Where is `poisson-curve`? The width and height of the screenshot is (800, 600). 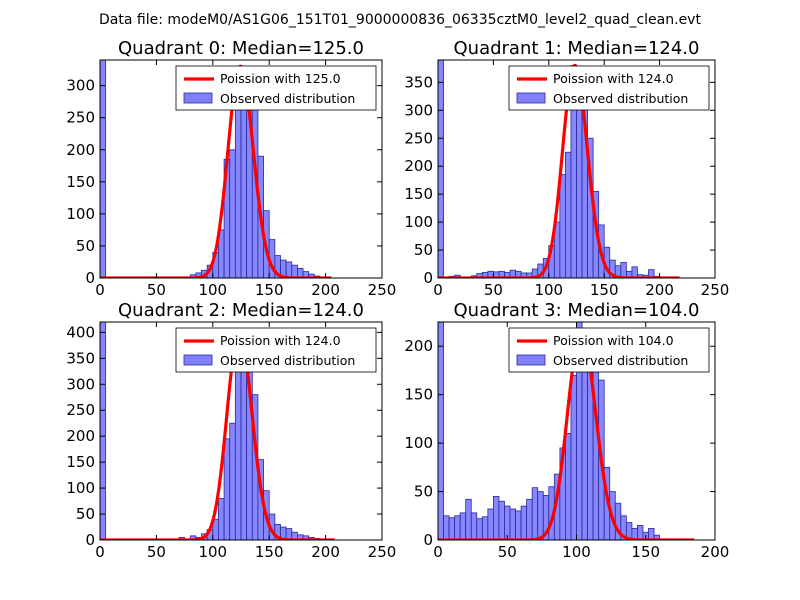
poisson-curve is located at coordinates (559, 170).